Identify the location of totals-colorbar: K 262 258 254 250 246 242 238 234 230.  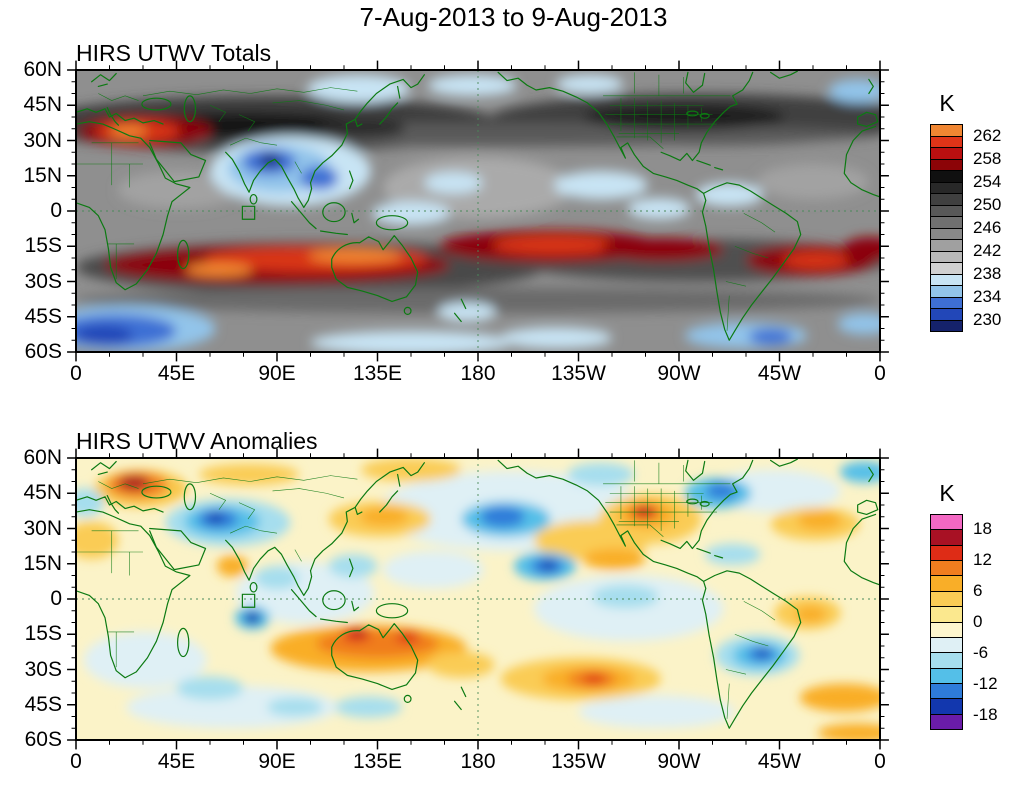
(972, 211).